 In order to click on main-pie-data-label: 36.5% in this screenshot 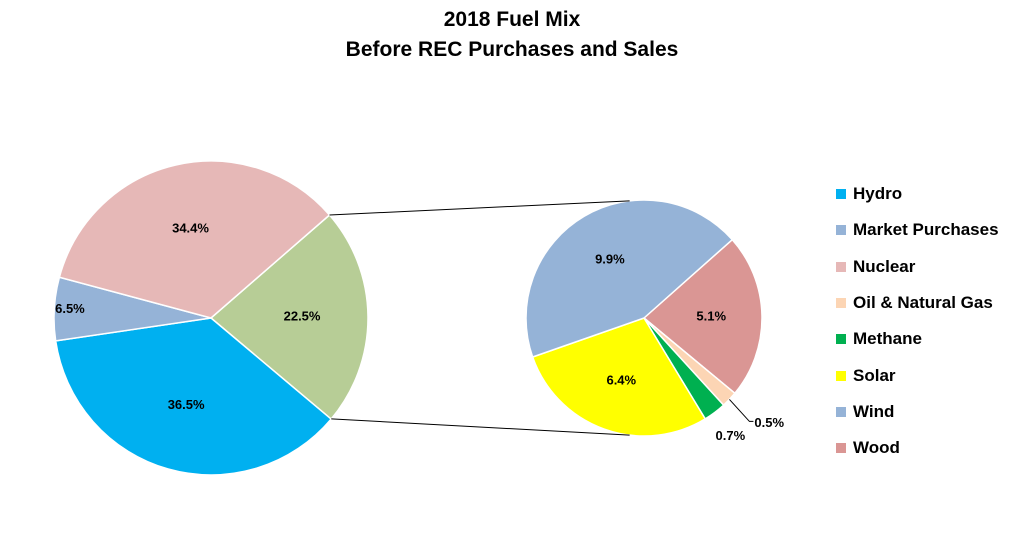, I will do `click(186, 404)`.